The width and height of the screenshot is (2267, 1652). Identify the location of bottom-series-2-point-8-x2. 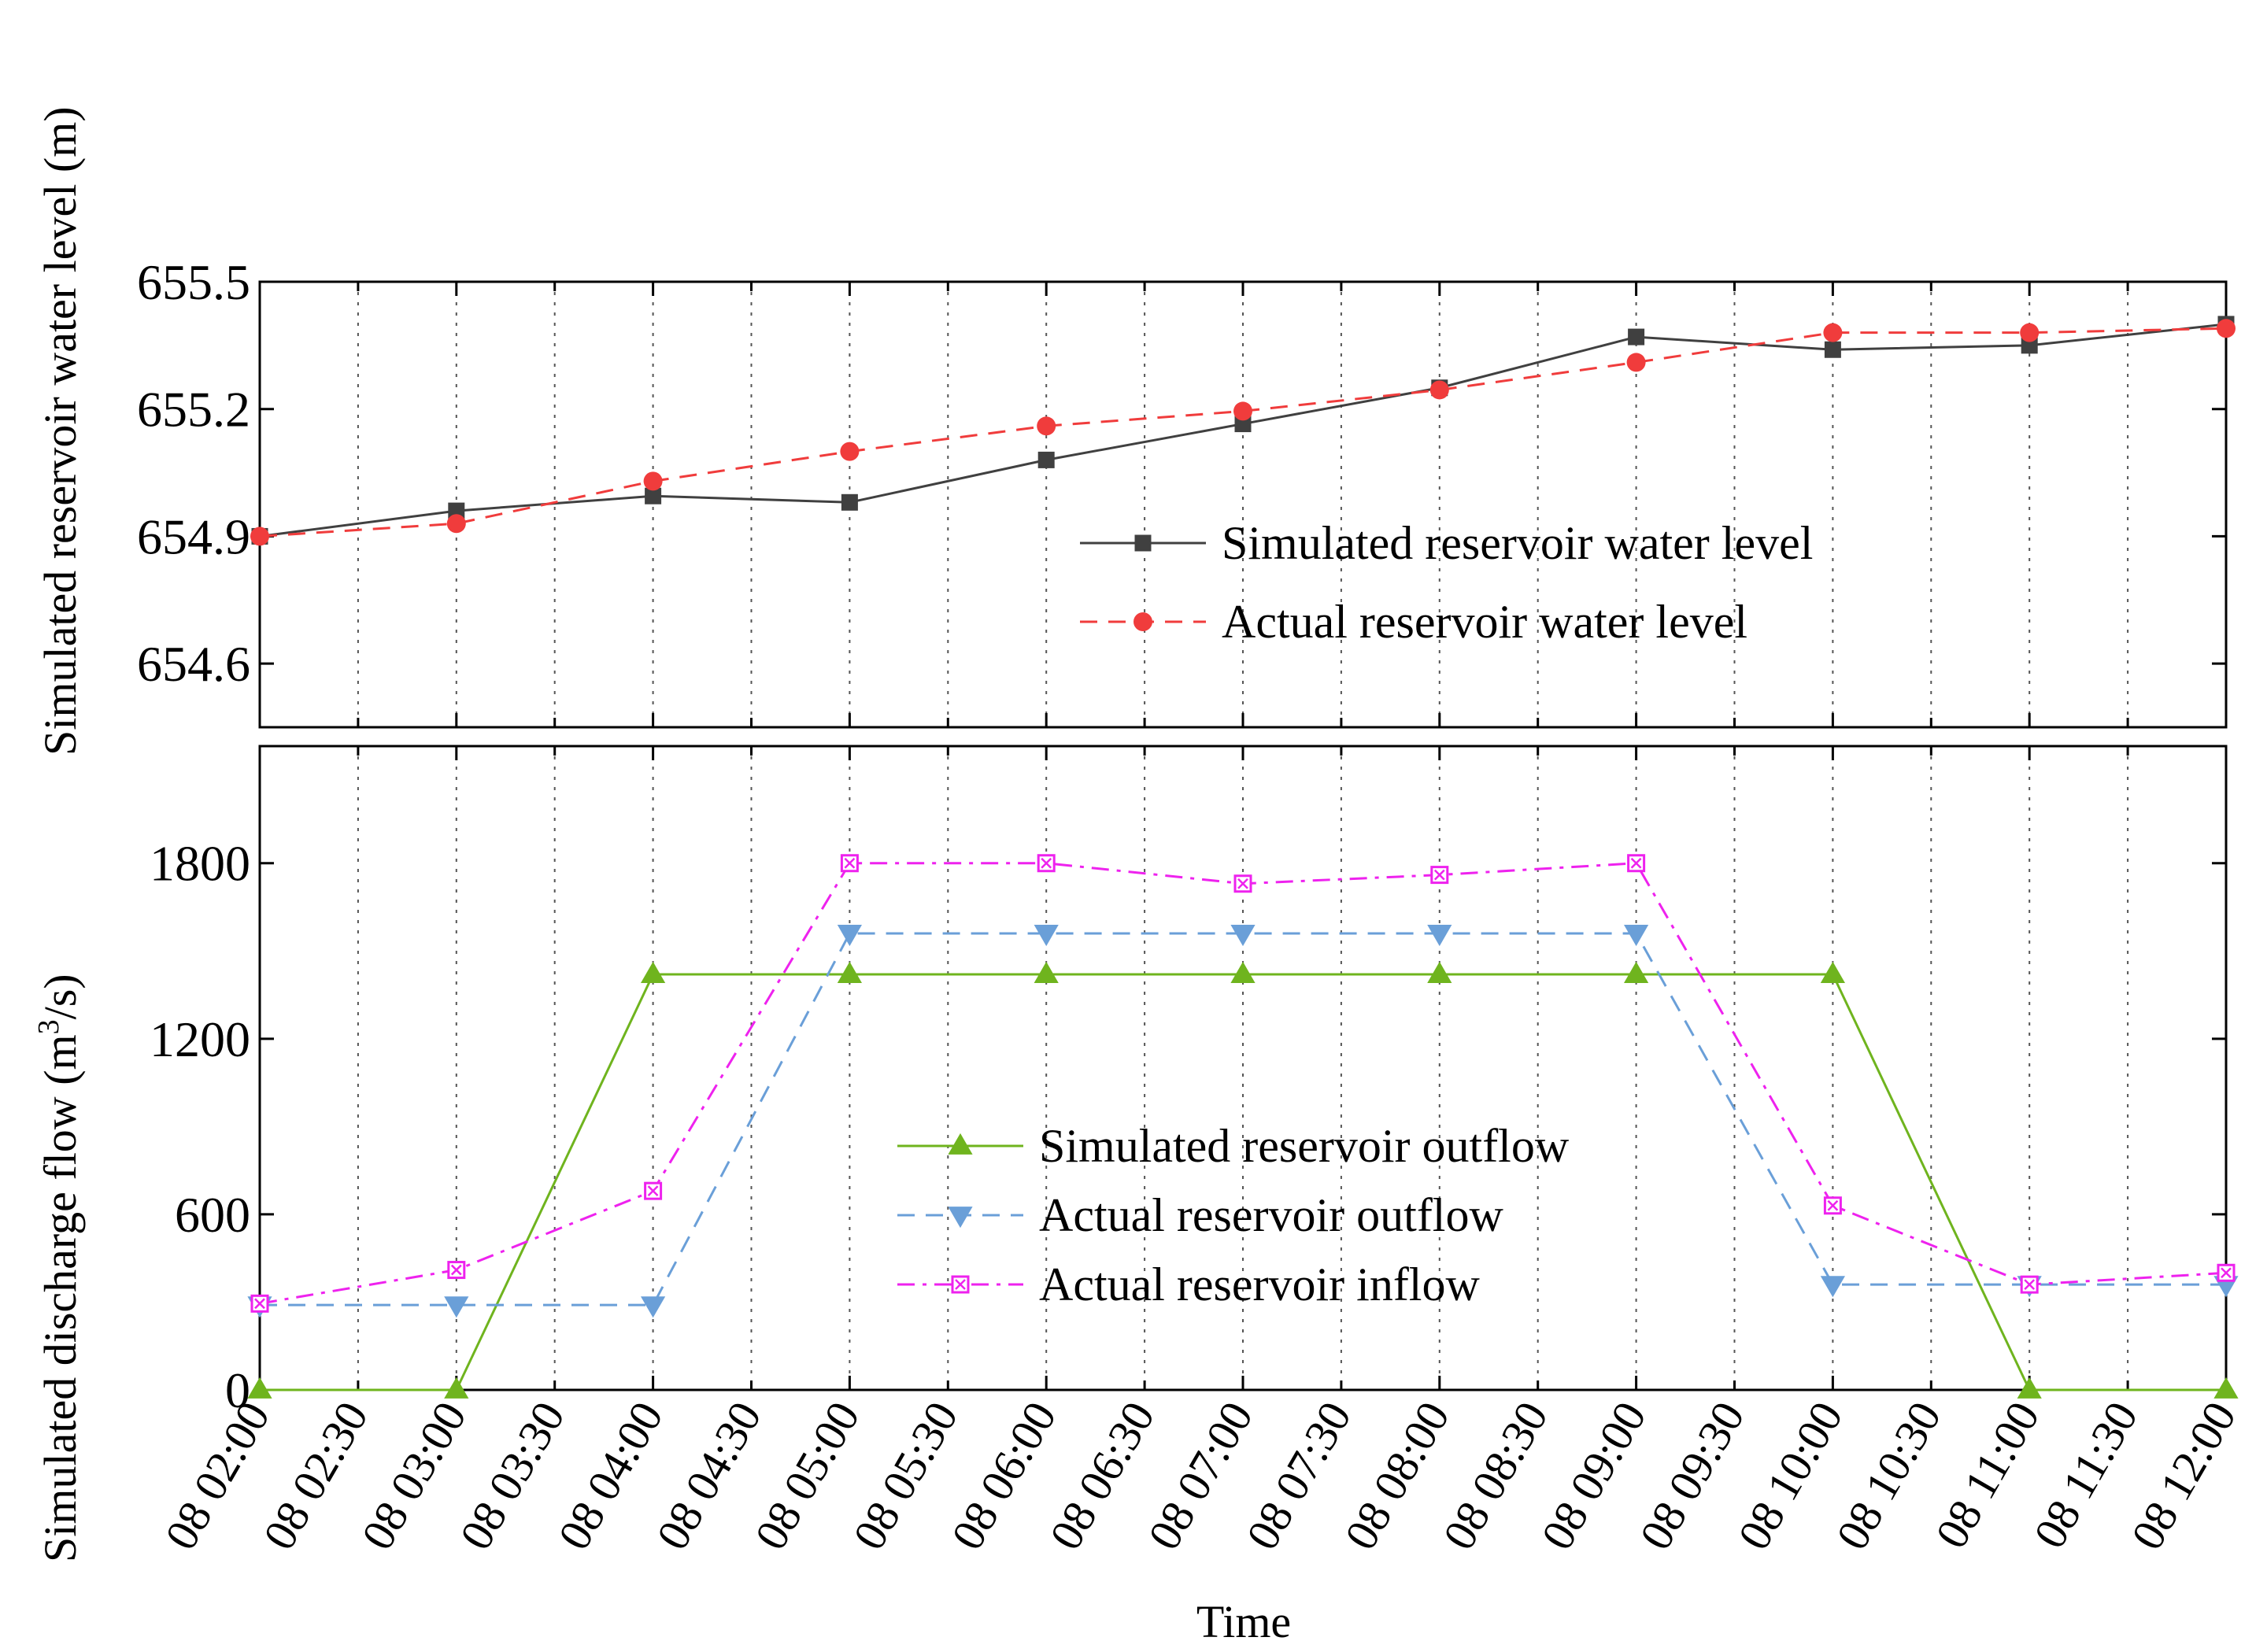
(1833, 1205).